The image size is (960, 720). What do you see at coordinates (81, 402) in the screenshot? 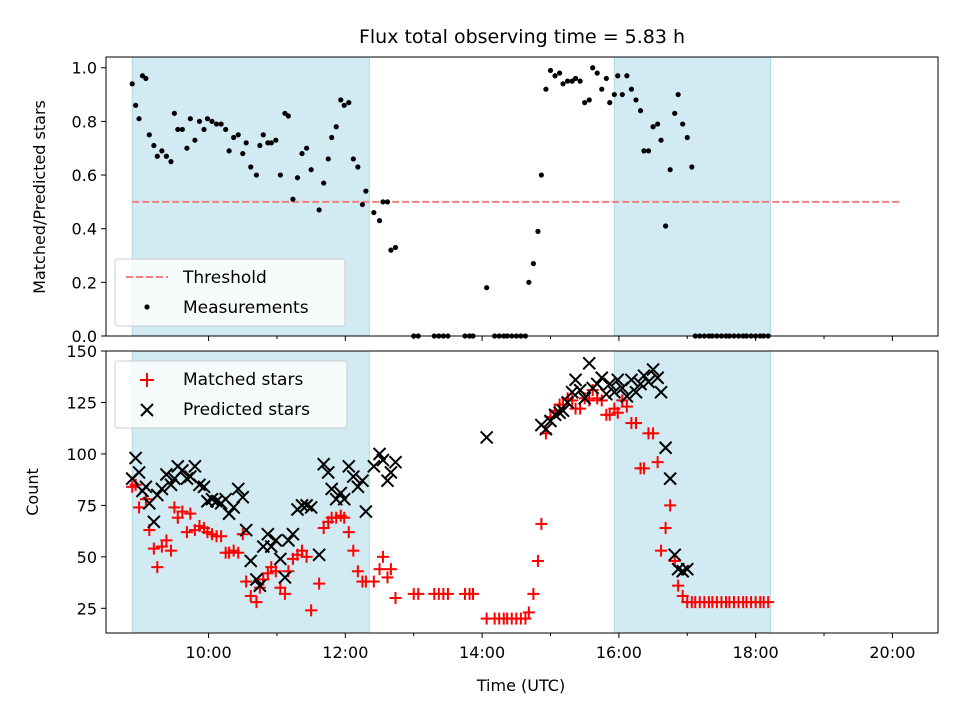
I see `bottom-ytick-label: 125` at bounding box center [81, 402].